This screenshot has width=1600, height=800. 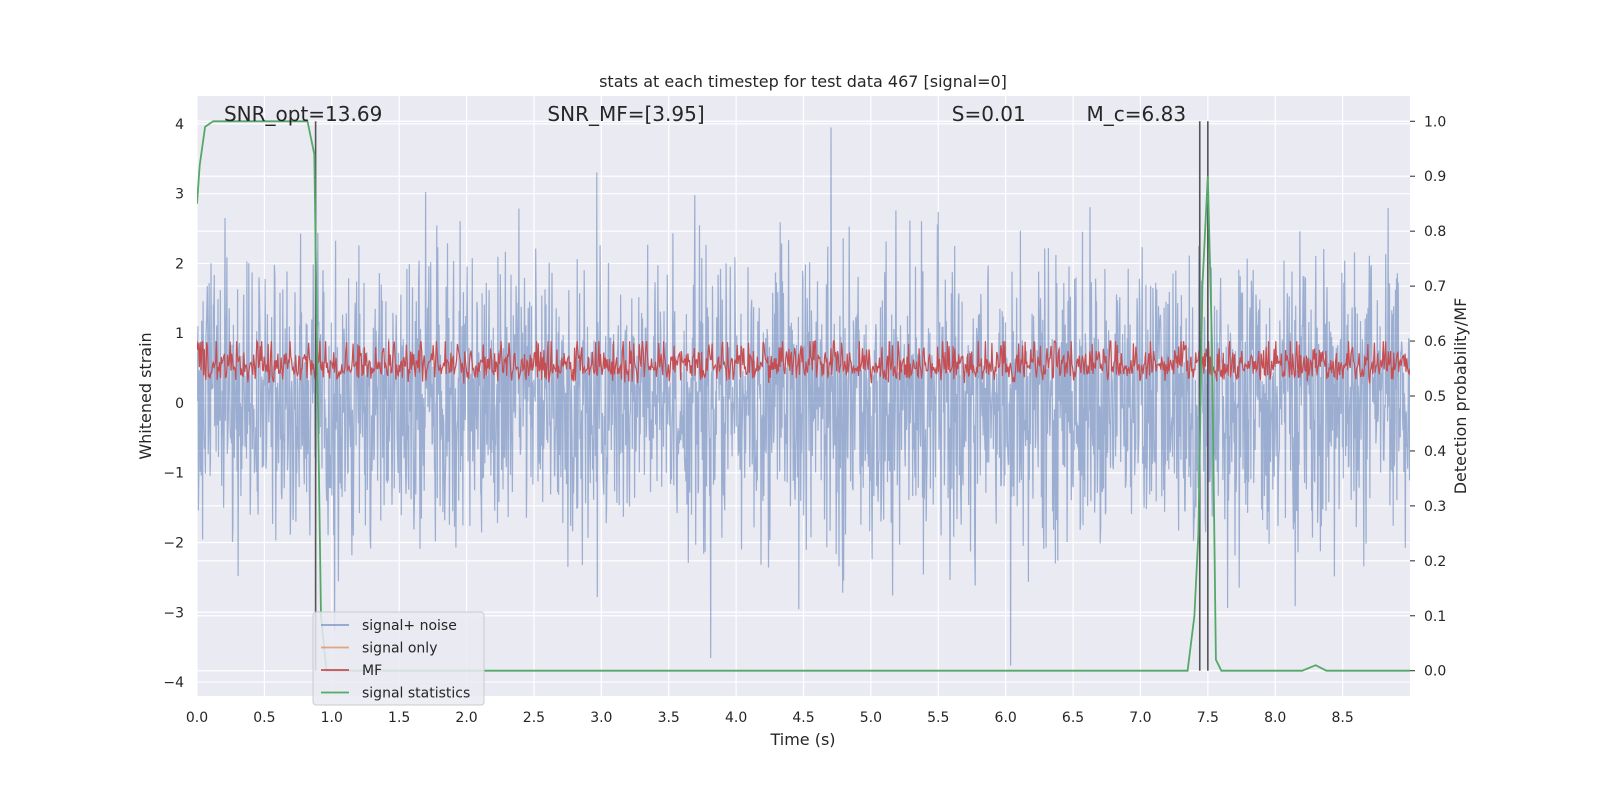 What do you see at coordinates (1435, 452) in the screenshot?
I see `y2-tick-label: 0.4` at bounding box center [1435, 452].